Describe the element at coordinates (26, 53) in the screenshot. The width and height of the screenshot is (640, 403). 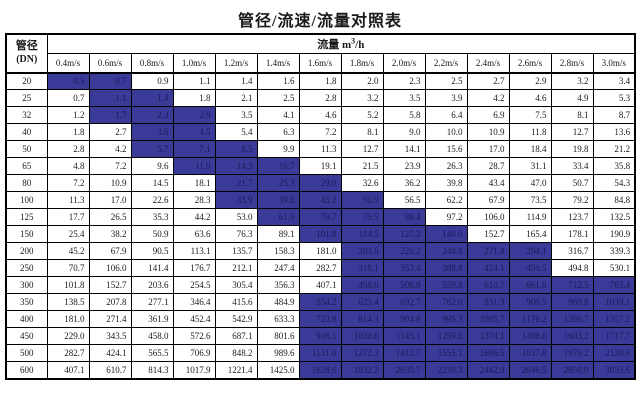
I see `corner-header: 管径 (DN)` at that location.